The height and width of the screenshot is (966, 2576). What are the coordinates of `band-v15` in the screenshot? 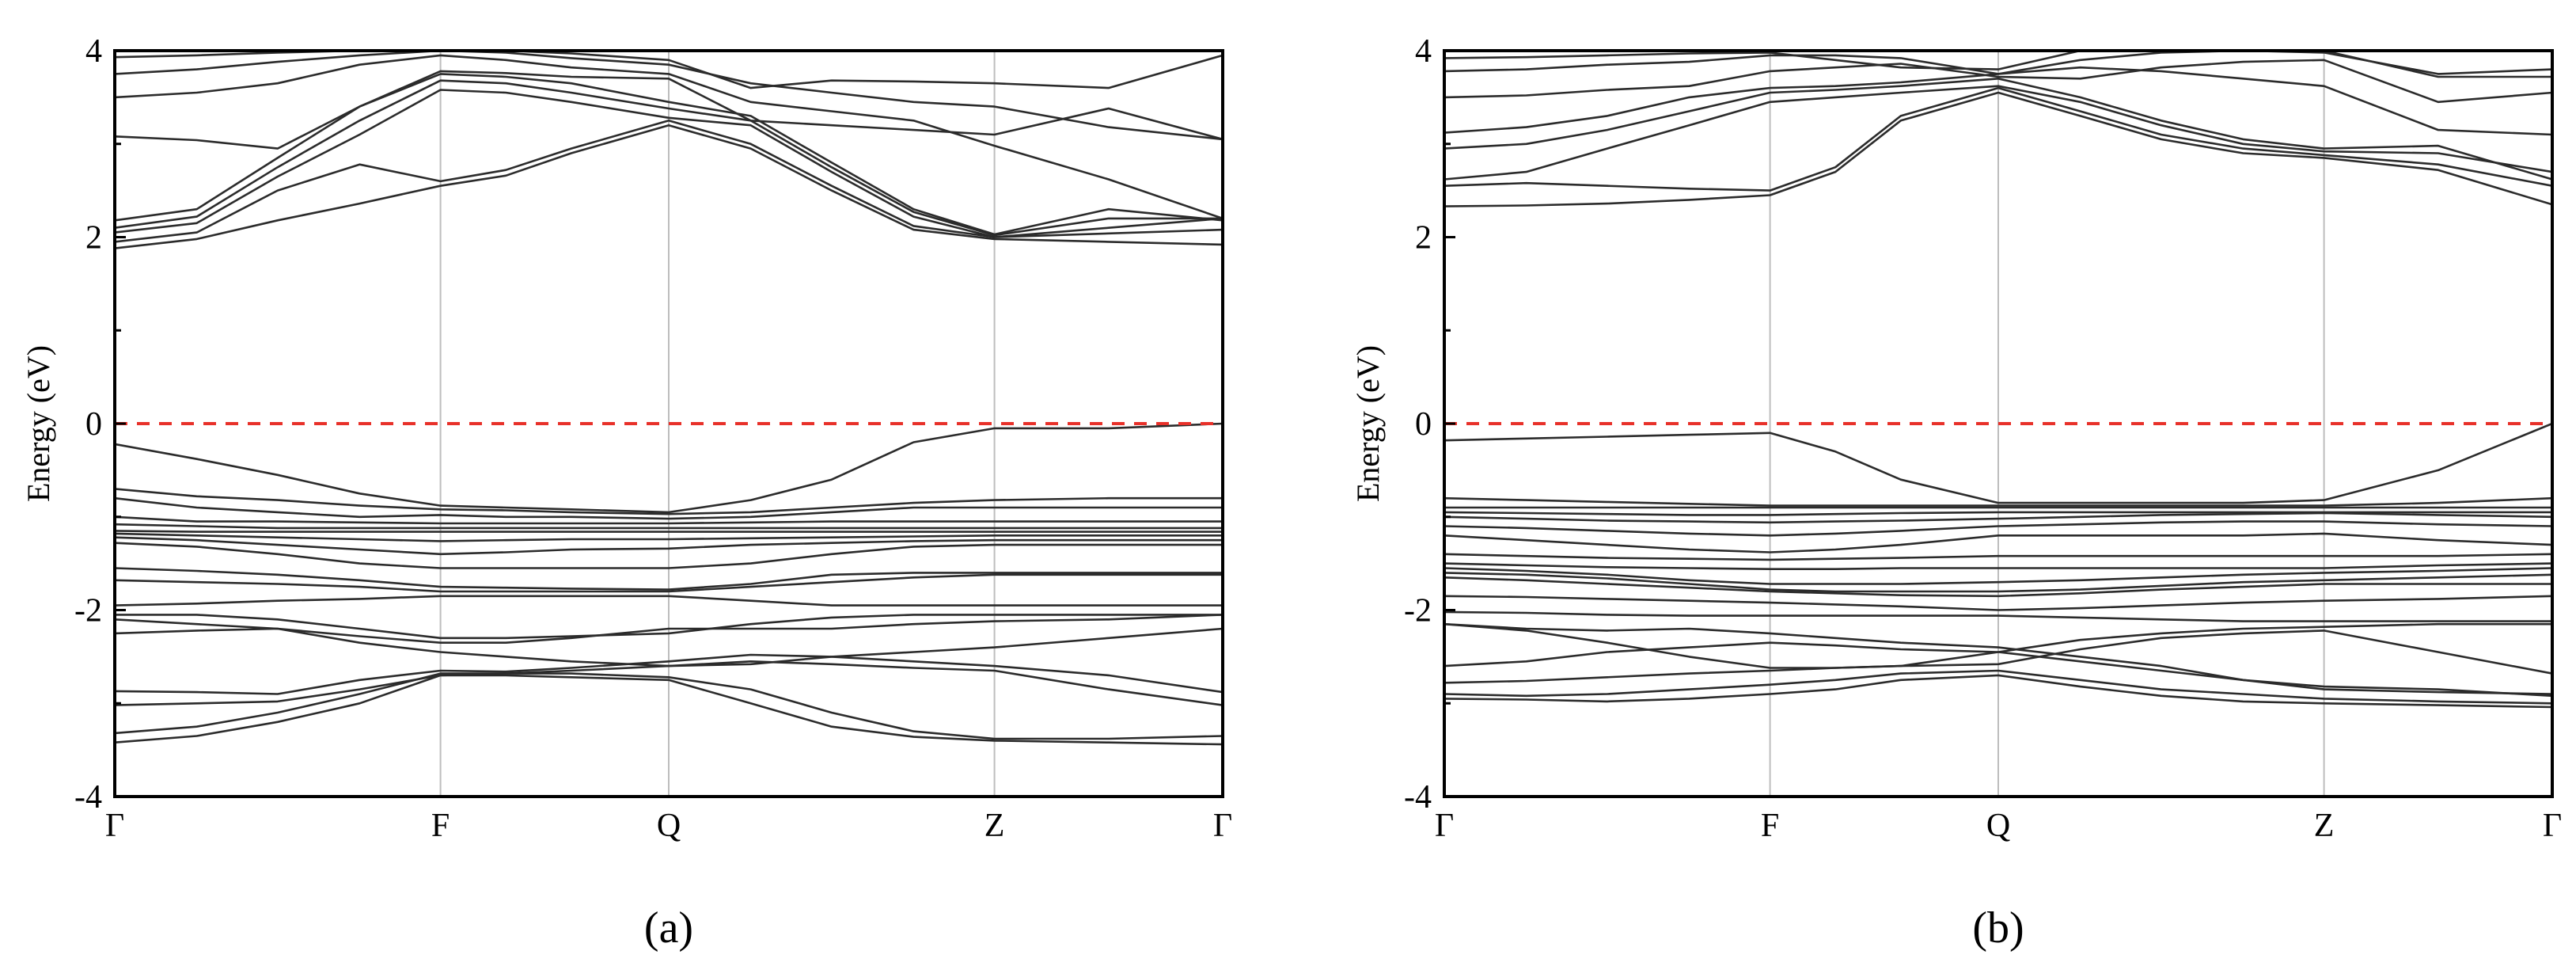 It's located at (1998, 646).